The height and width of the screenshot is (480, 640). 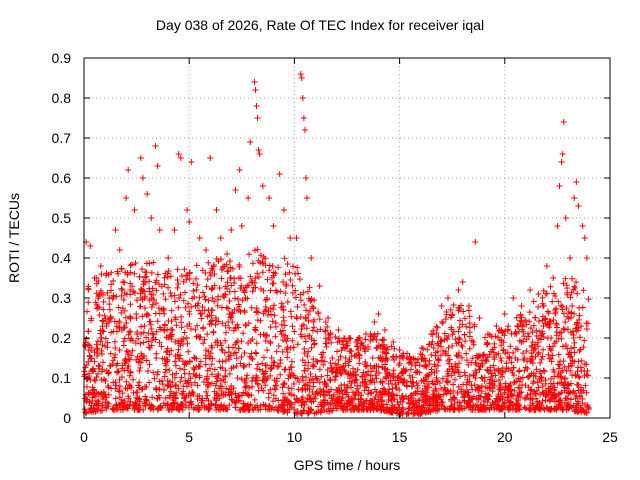 What do you see at coordinates (62, 378) in the screenshot?
I see `y-tick-label: 0.1` at bounding box center [62, 378].